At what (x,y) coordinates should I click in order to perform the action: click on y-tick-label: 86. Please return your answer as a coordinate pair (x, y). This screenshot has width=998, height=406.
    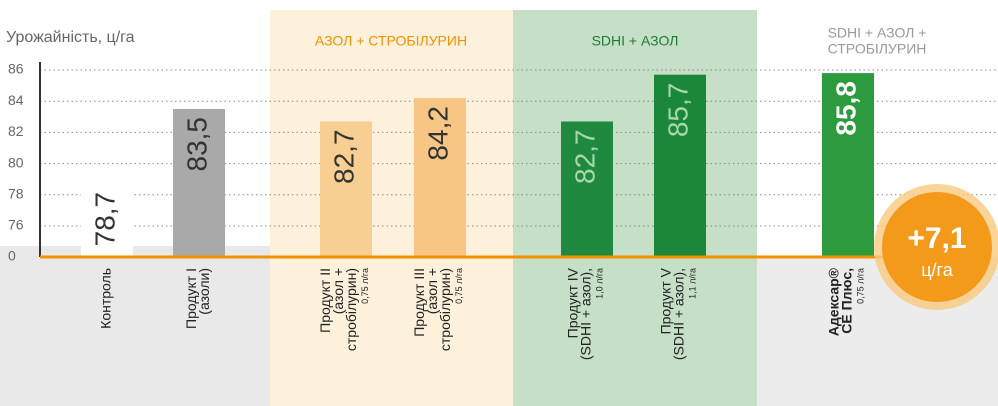
    Looking at the image, I should click on (16, 69).